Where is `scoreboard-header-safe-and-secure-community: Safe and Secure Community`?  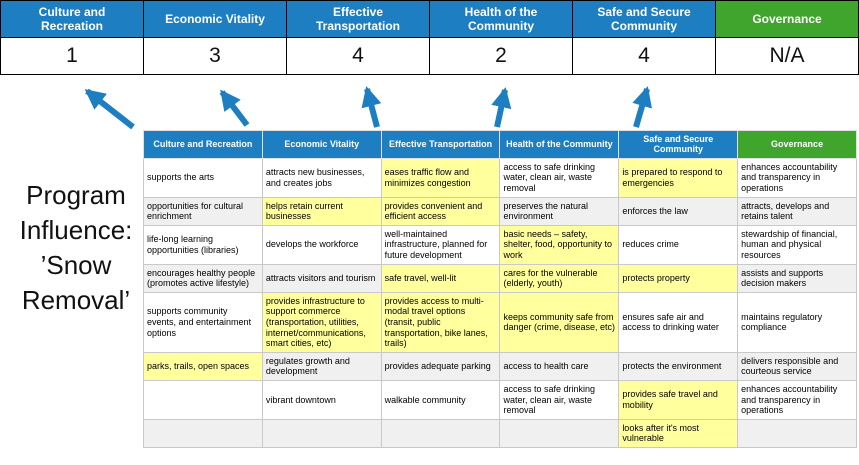
scoreboard-header-safe-and-secure-community: Safe and Secure Community is located at coordinates (644, 19).